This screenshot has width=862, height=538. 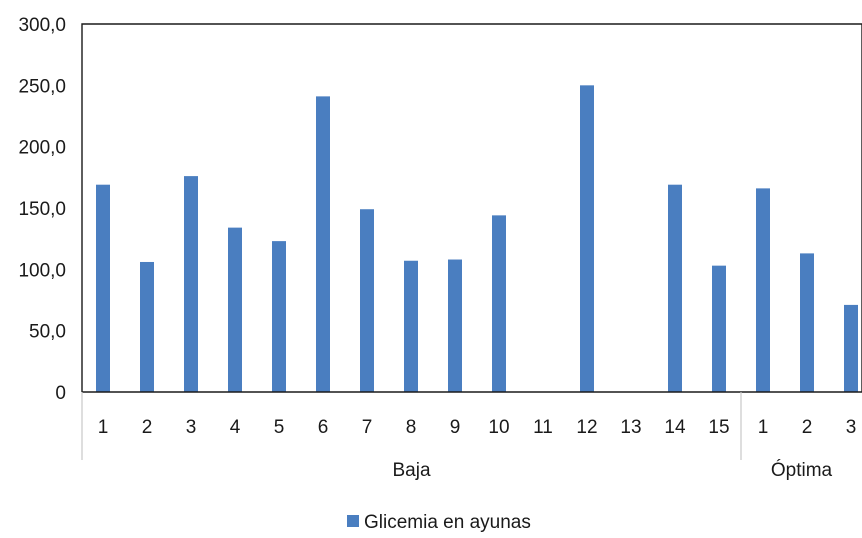 I want to click on y-tick-label: 50,0, so click(x=47, y=332).